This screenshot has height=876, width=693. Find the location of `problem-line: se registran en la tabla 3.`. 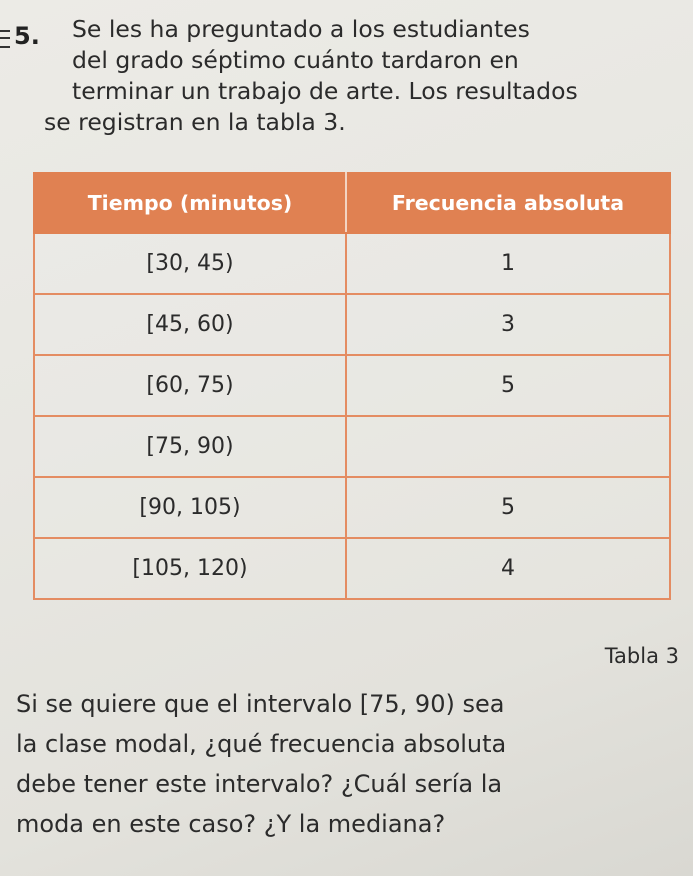

problem-line: se registran en la tabla 3. is located at coordinates (195, 122).